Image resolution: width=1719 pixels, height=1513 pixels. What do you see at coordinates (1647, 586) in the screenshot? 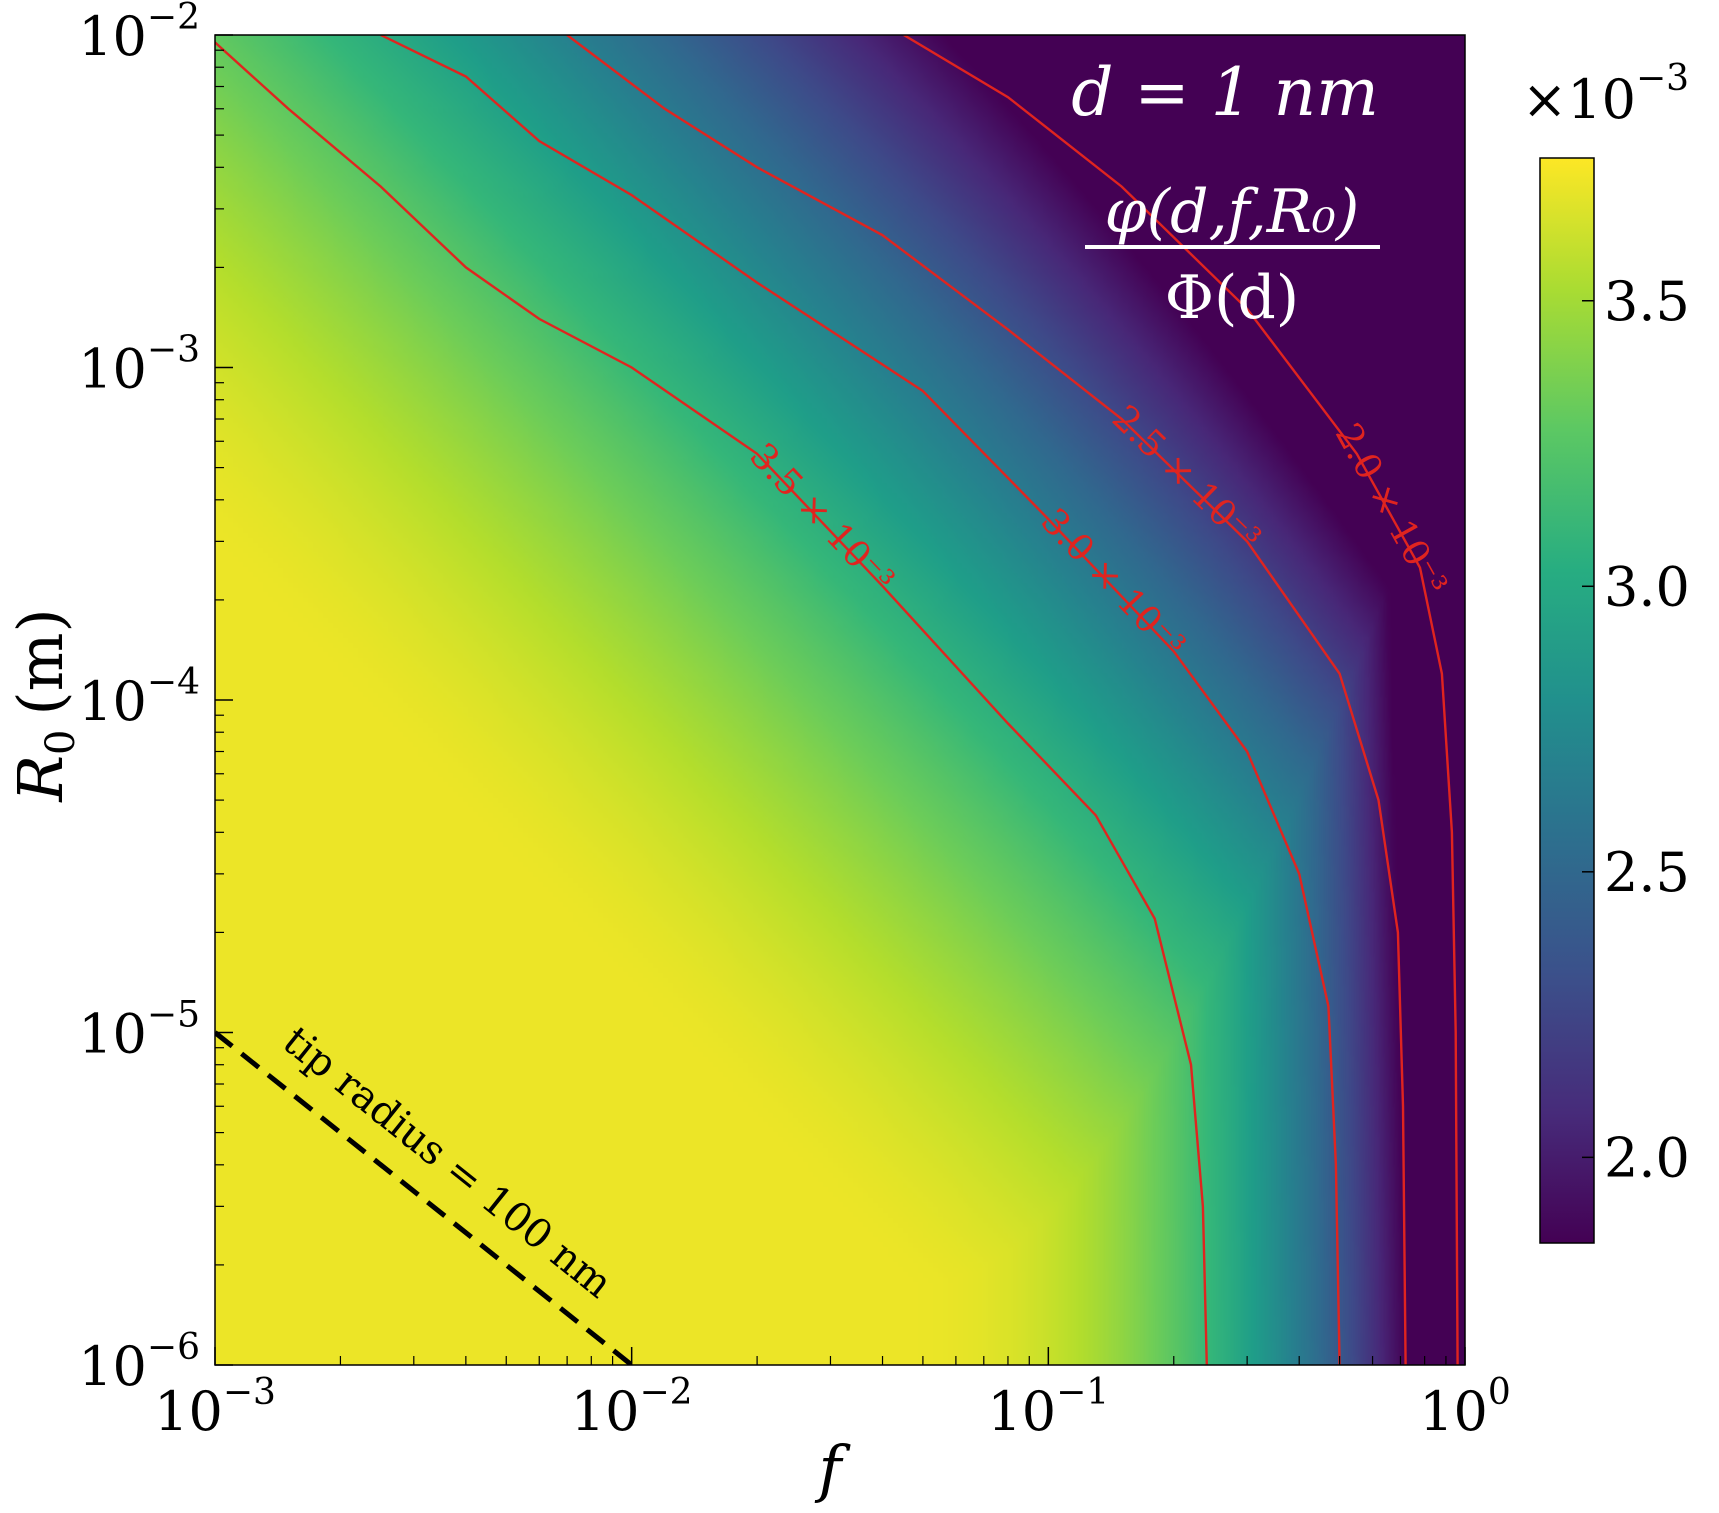
I see `colorbar-tick-label: 3.0` at bounding box center [1647, 586].